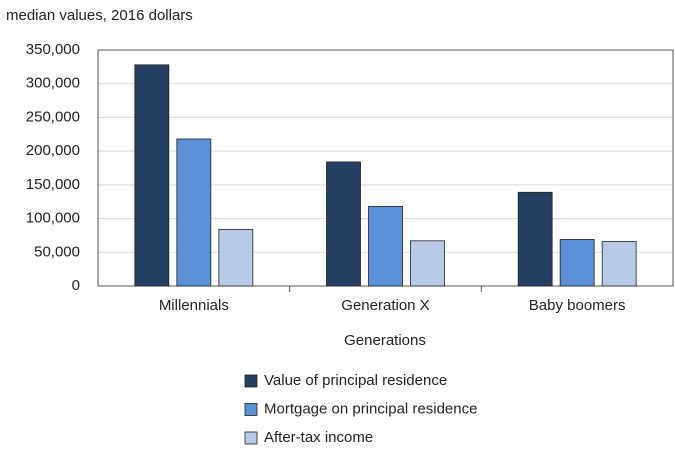 The height and width of the screenshot is (452, 675). Describe the element at coordinates (577, 305) in the screenshot. I see `x-tick-label: Baby boomers` at that location.